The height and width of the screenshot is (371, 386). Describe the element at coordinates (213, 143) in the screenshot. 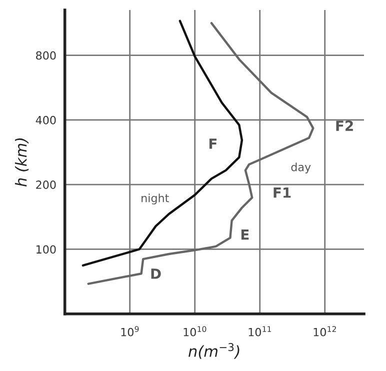

I see `annotation: F` at that location.